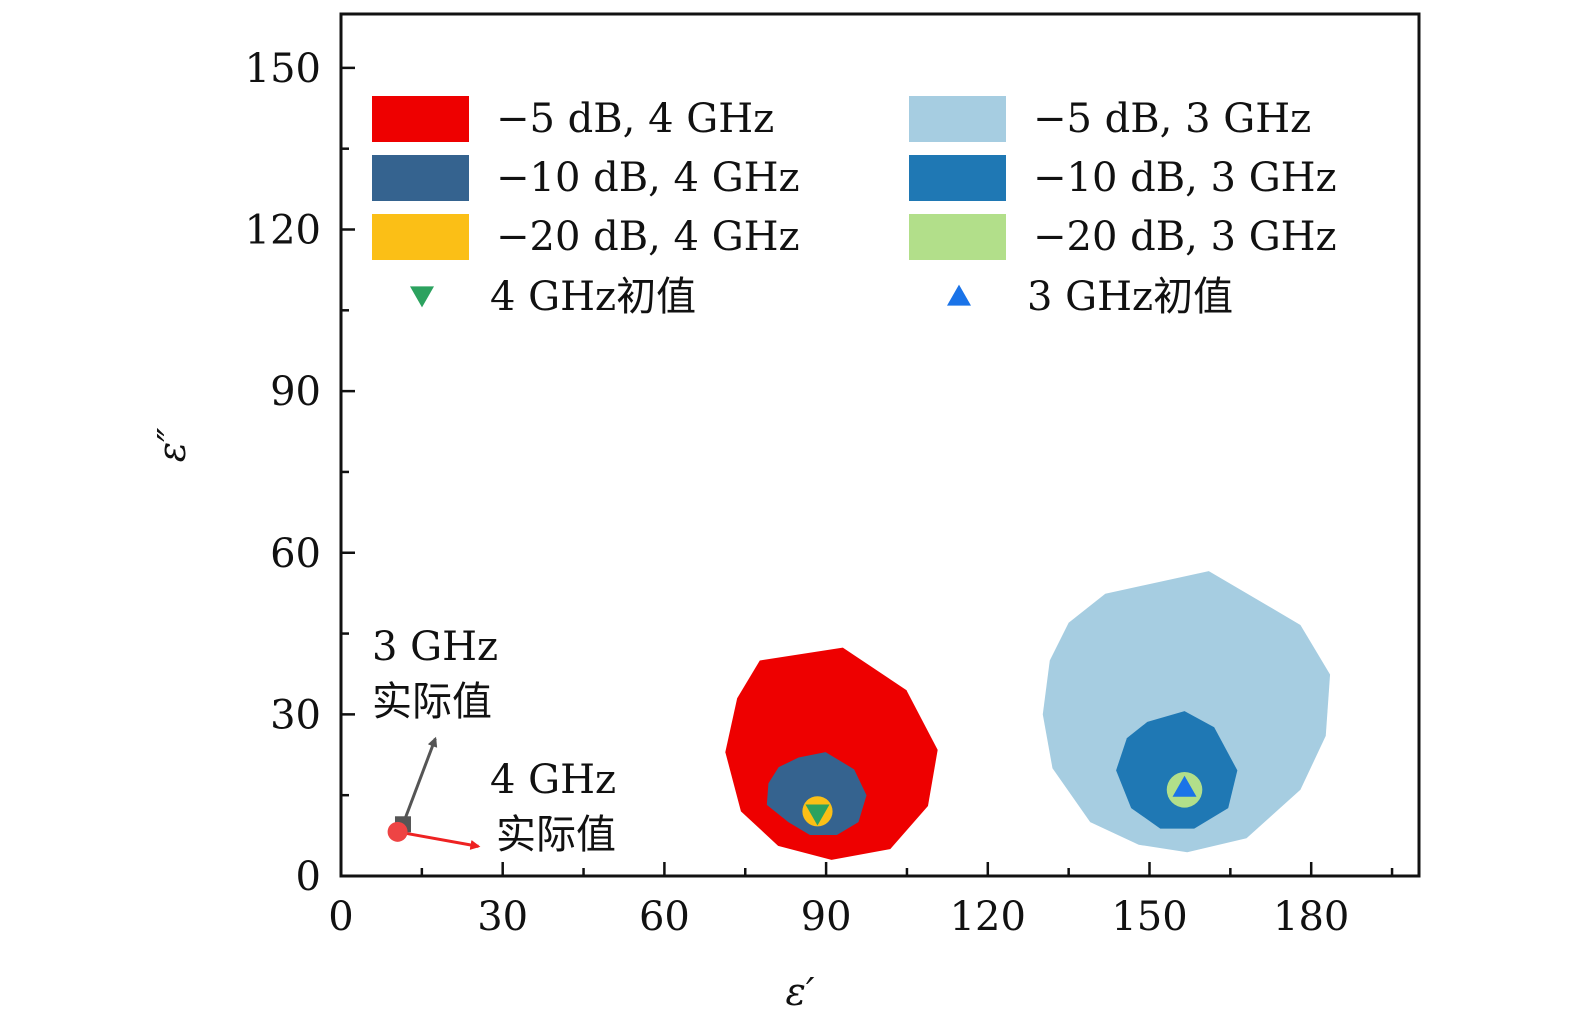 The height and width of the screenshot is (1033, 1575). I want to click on legend-label: 4 GHz初值, so click(593, 297).